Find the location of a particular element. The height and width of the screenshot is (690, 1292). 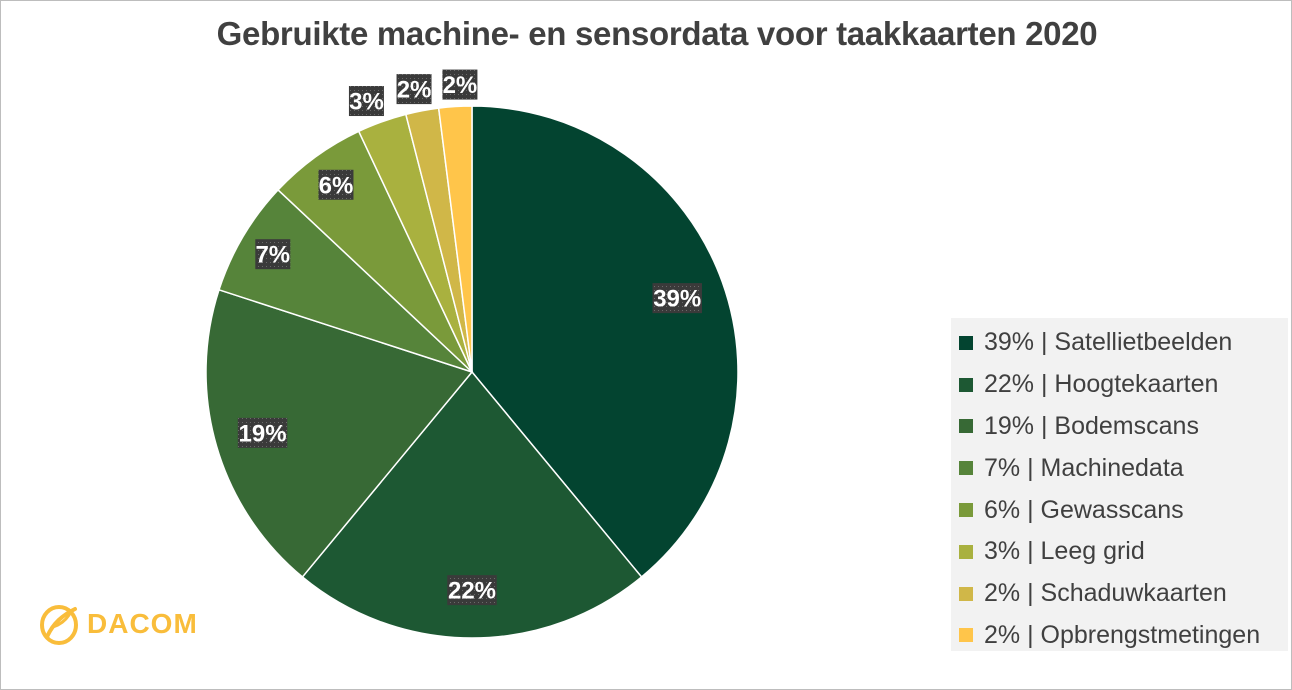

legend-label: 19% | Bodemscans is located at coordinates (1091, 425).